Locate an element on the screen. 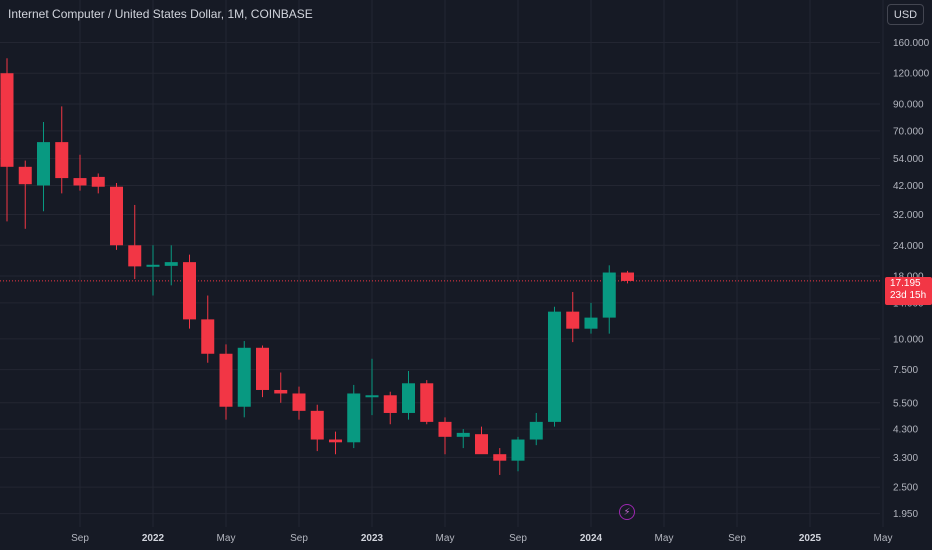  y-tick-label: 70.000 is located at coordinates (908, 131).